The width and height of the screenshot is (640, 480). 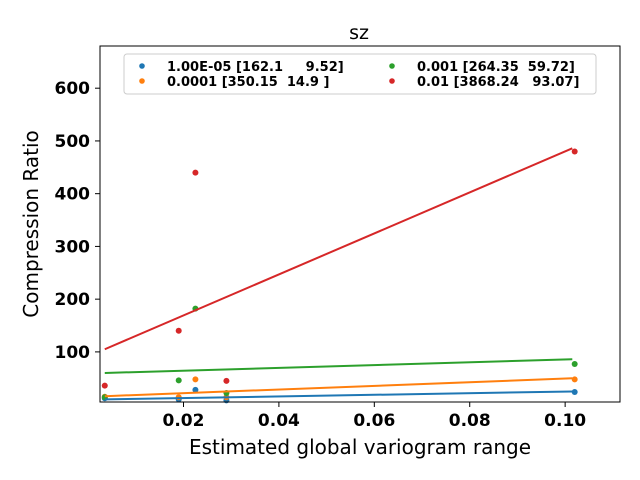 What do you see at coordinates (470, 421) in the screenshot?
I see `x-tick-label: 0.08` at bounding box center [470, 421].